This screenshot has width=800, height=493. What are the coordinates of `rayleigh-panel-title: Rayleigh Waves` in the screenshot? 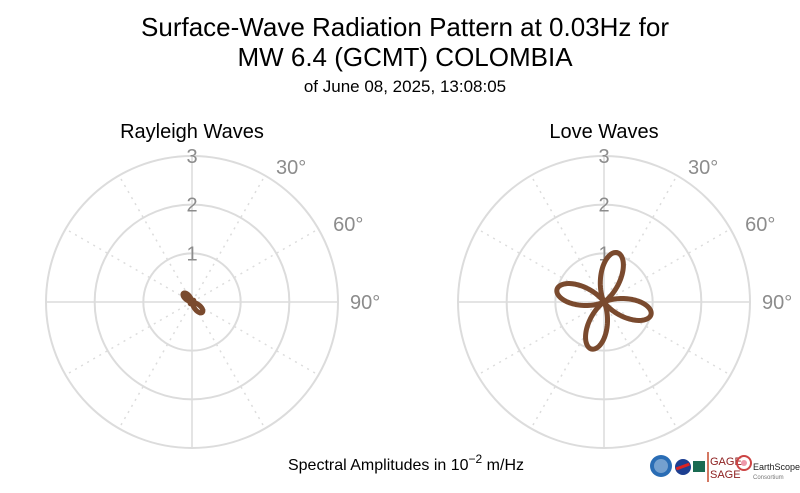 It's located at (192, 132).